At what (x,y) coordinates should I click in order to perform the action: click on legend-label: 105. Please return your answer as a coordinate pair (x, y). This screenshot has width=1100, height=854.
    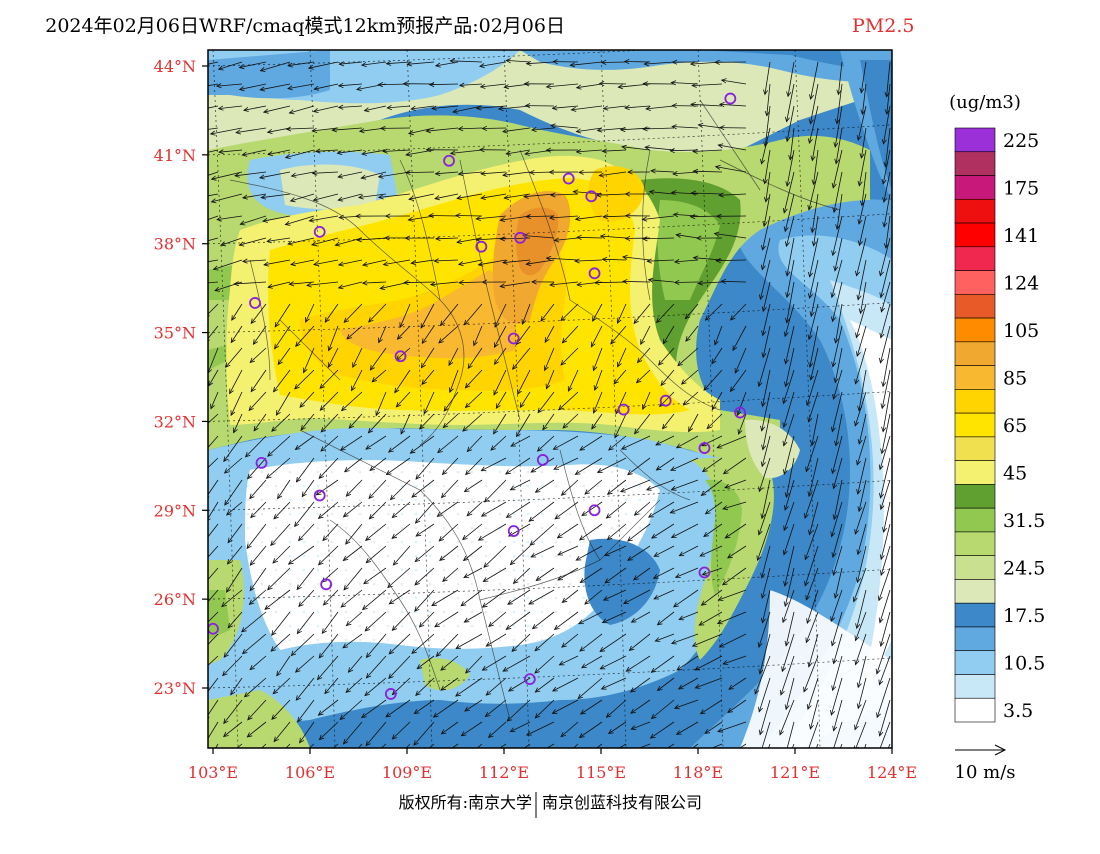
    Looking at the image, I should click on (1021, 331).